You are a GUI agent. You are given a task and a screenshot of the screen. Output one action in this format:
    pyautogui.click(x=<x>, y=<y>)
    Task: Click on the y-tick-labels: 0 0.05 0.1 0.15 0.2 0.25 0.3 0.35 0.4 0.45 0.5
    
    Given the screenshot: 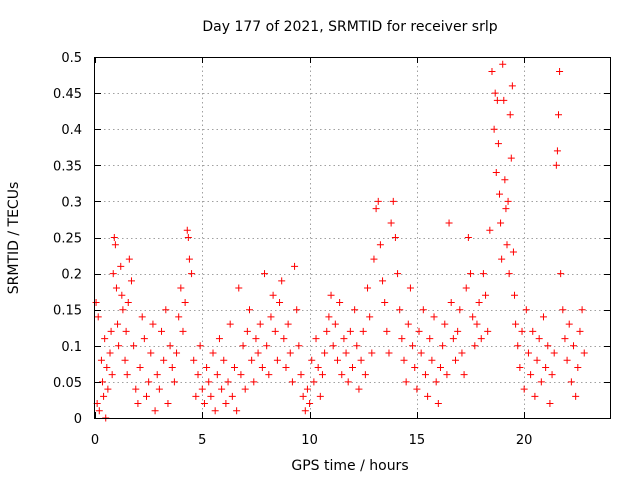 What is the action you would take?
    pyautogui.click(x=67, y=239)
    